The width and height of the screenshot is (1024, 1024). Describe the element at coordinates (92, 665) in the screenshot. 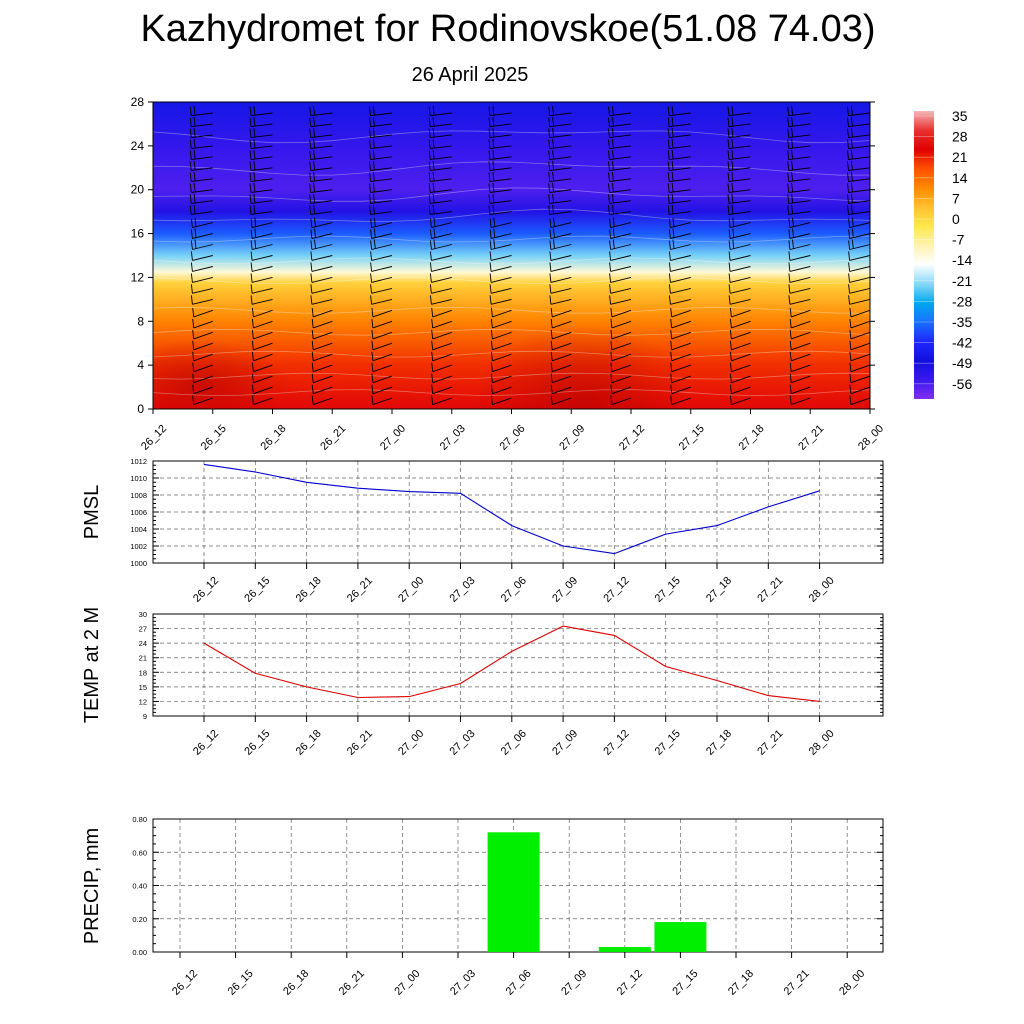

I see `y-axis-label: TEMP at 2 M` at that location.